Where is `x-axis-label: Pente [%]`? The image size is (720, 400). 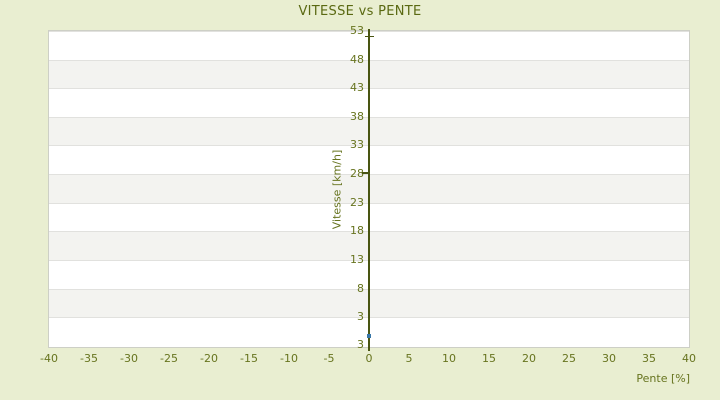 x-axis-label: Pente [%] is located at coordinates (663, 378).